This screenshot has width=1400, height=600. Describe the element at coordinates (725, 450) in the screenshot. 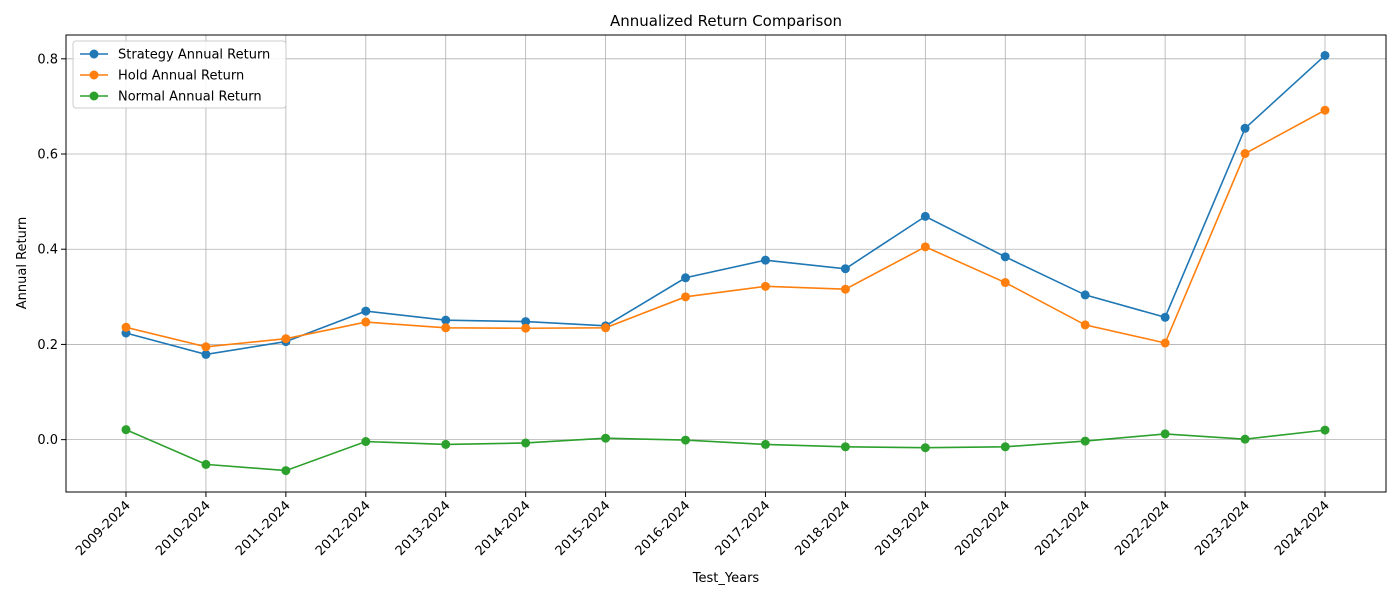

I see `normal-annual-return-line` at that location.